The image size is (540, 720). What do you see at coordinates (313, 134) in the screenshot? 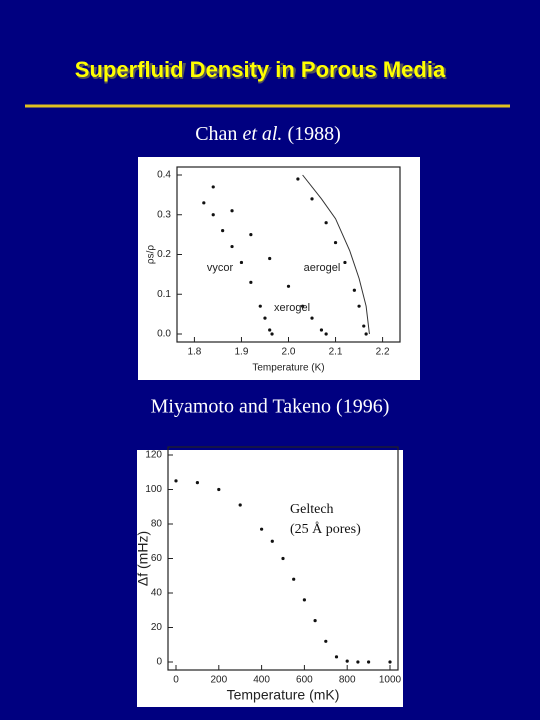
I see `year: (1988)` at bounding box center [313, 134].